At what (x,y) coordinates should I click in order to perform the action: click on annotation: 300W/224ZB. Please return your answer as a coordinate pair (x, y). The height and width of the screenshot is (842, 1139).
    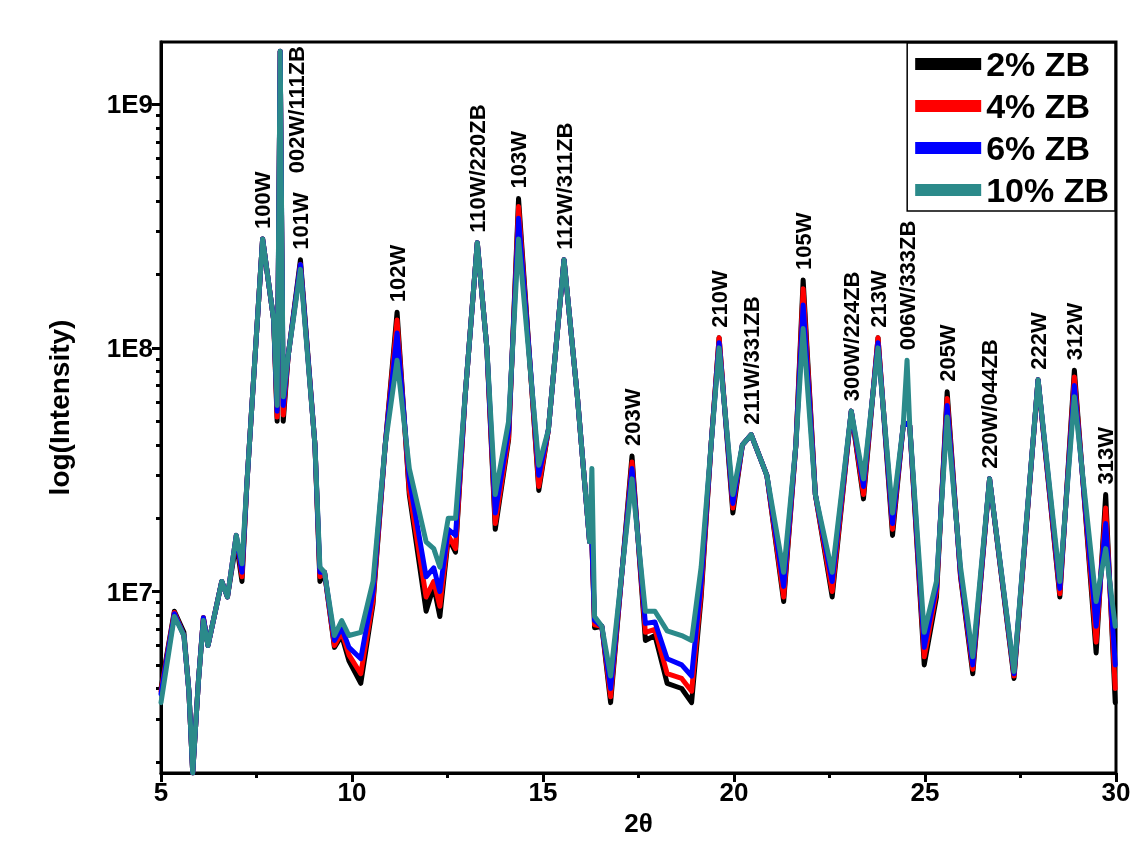
    Looking at the image, I should click on (851, 336).